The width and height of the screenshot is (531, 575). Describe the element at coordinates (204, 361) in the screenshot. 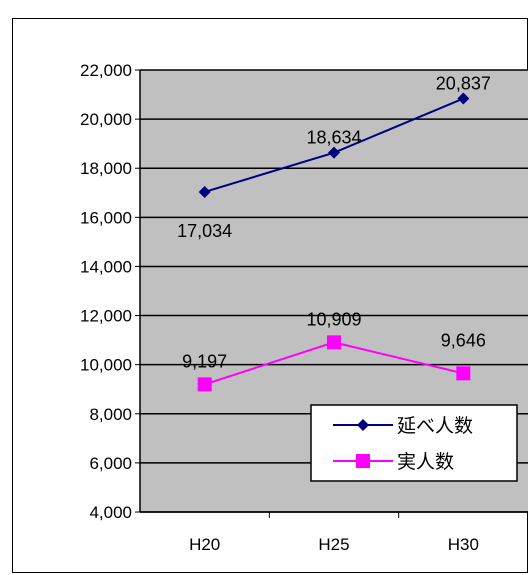

I see `data-label: 9,197` at that location.